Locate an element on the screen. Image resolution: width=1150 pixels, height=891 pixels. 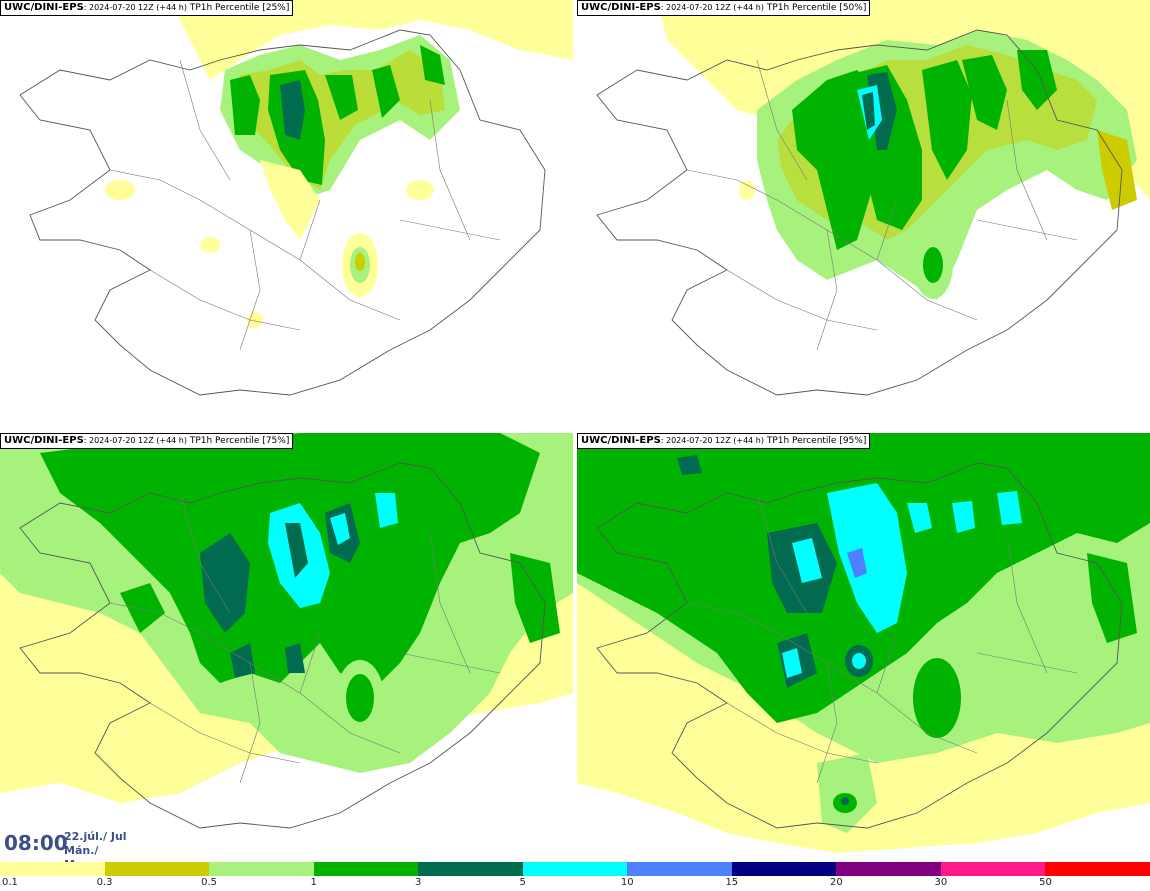
colorbar-tick-label: 50 is located at coordinates (1045, 882).